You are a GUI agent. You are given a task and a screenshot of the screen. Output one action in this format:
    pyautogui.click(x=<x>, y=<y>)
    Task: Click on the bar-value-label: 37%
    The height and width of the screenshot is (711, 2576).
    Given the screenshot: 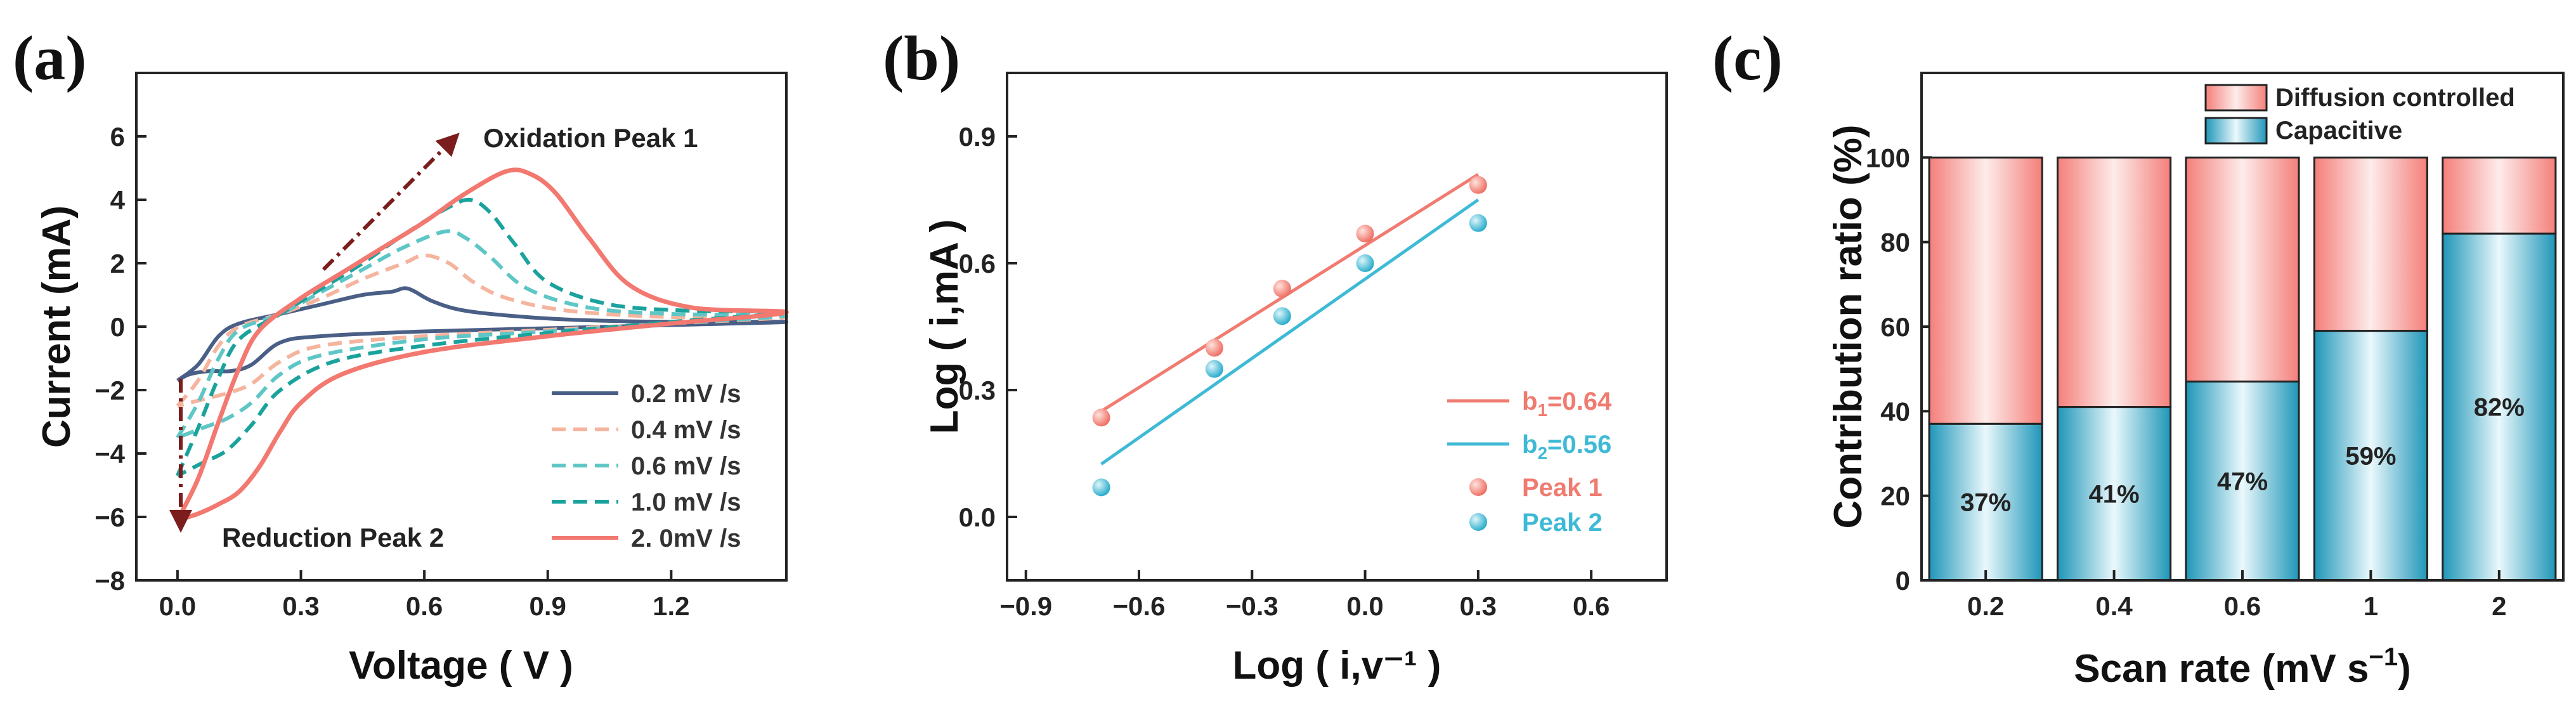 What is the action you would take?
    pyautogui.click(x=1986, y=503)
    